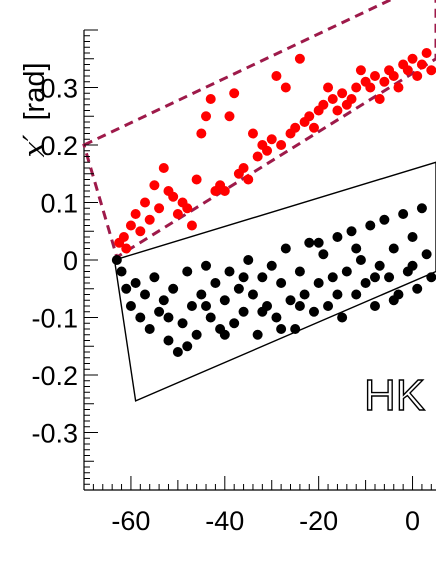  I want to click on y-tick-label: 0.2, so click(59, 146).